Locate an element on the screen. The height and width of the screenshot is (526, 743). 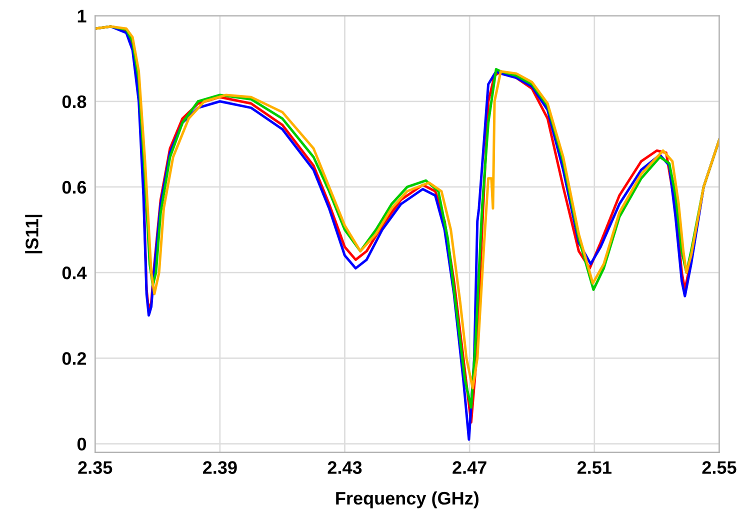
y-tick-label: 0.2 is located at coordinates (74, 358).